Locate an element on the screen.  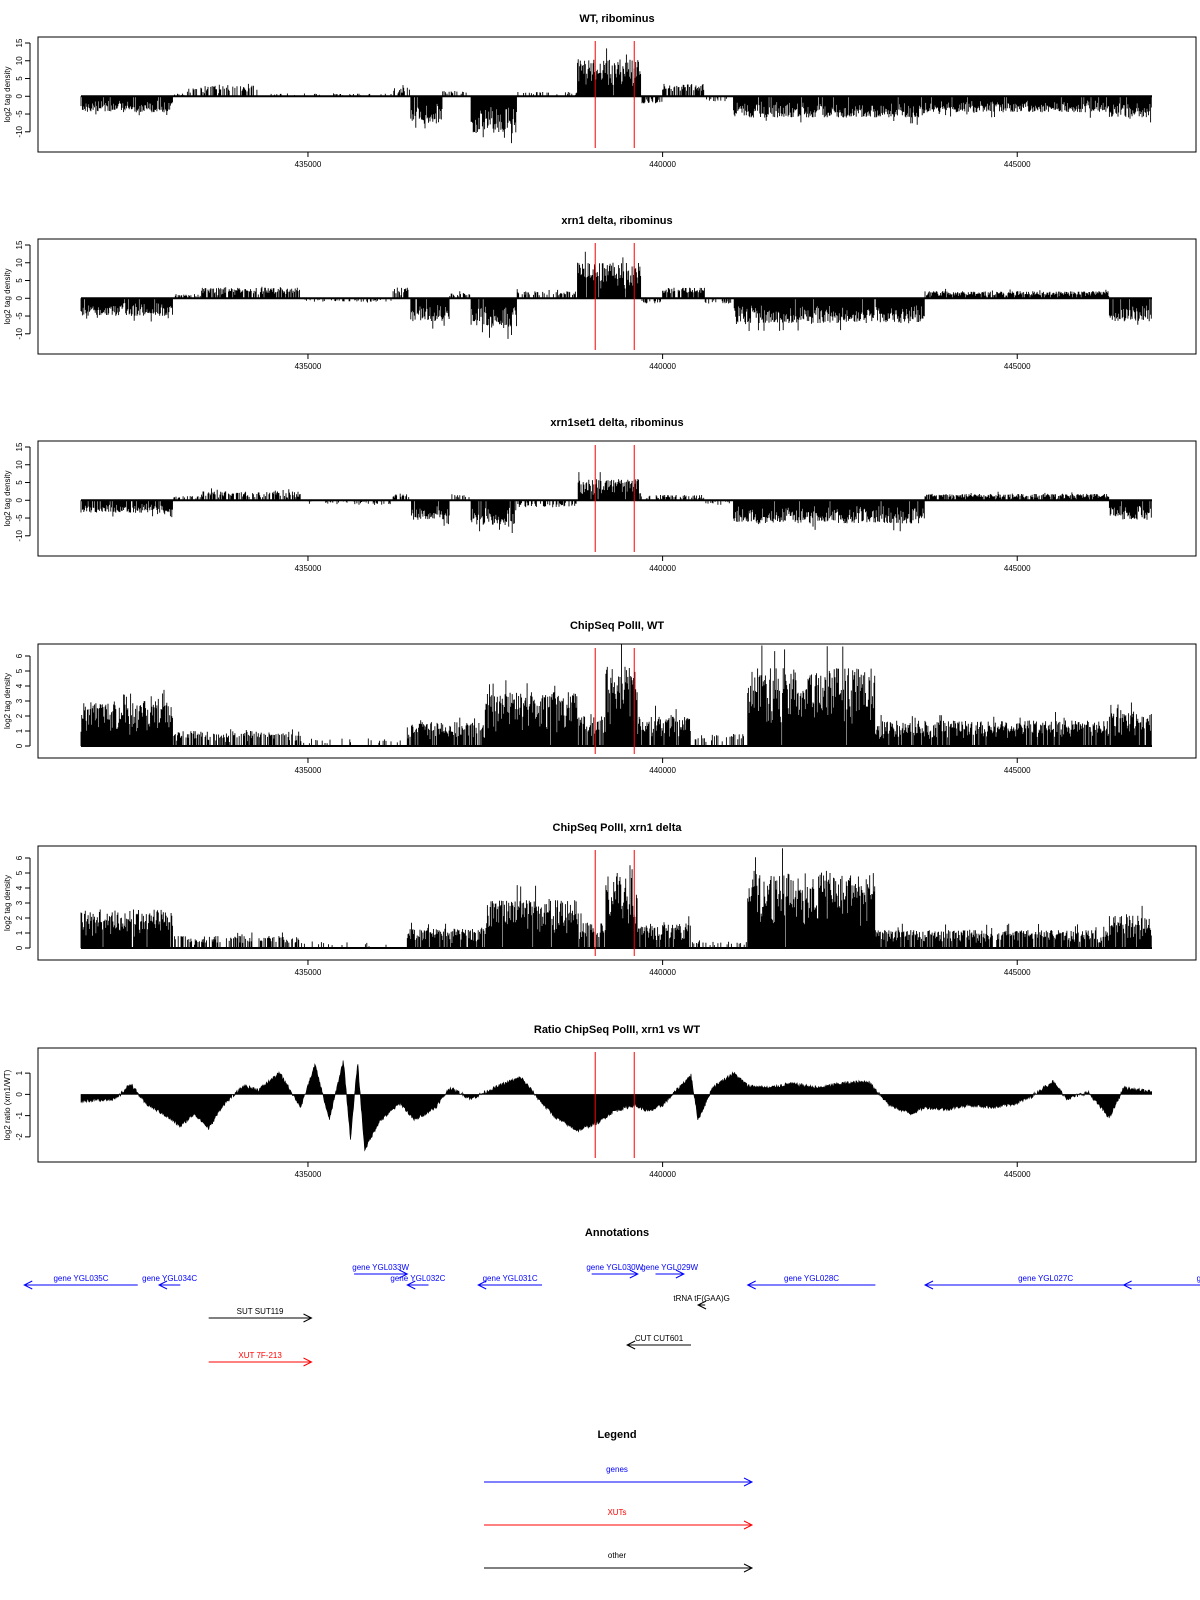
y-tick-label: 6 is located at coordinates (19, 857).